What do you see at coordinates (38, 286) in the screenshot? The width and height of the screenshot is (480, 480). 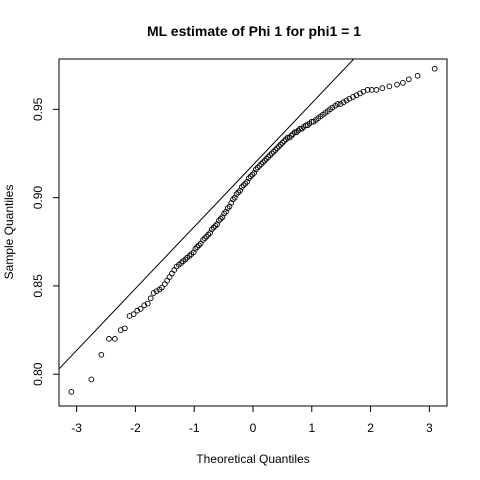 I see `y-tick-label: 0.85` at bounding box center [38, 286].